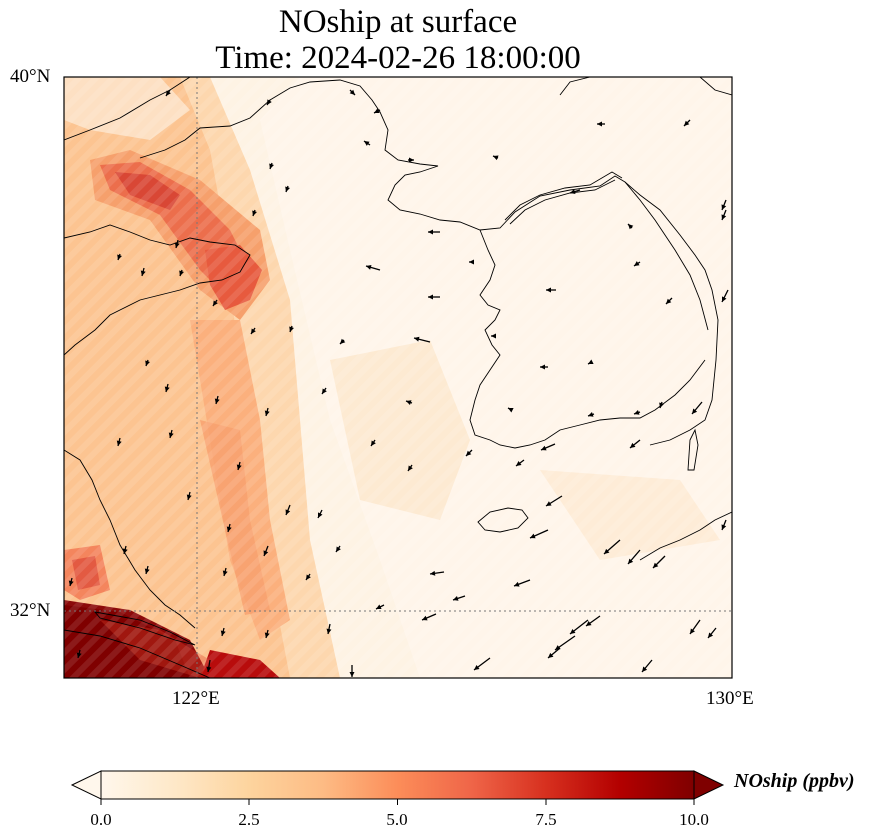 The width and height of the screenshot is (870, 839). What do you see at coordinates (730, 698) in the screenshot?
I see `lon-label-130e: 130°E` at bounding box center [730, 698].